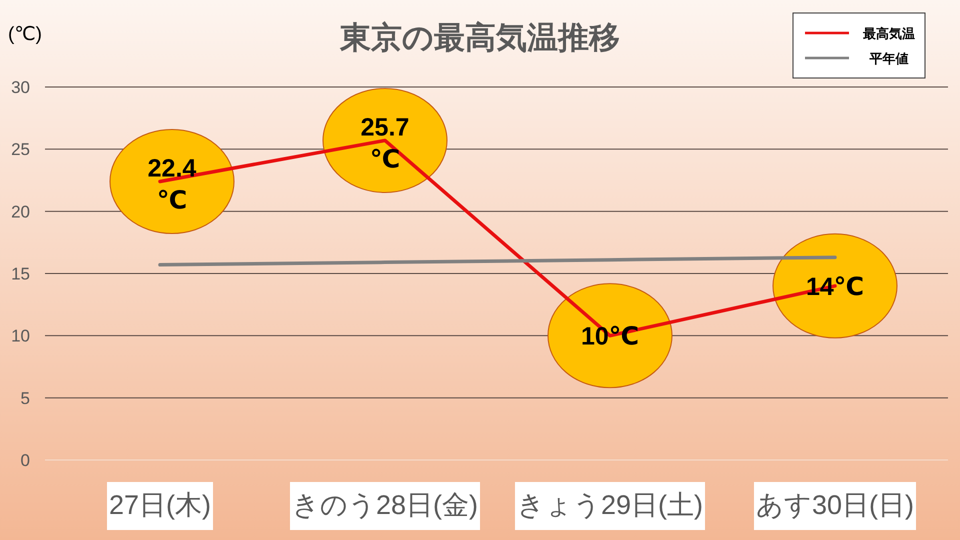  What do you see at coordinates (888, 33) in the screenshot?
I see `legend-label: 最高気温` at bounding box center [888, 33].